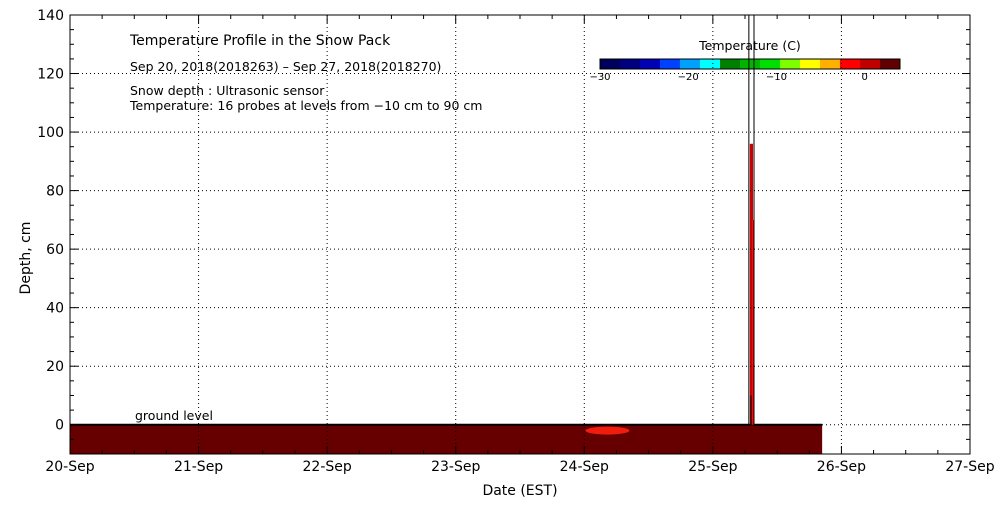  Describe the element at coordinates (55, 309) in the screenshot. I see `y-tick-label: 40` at that location.